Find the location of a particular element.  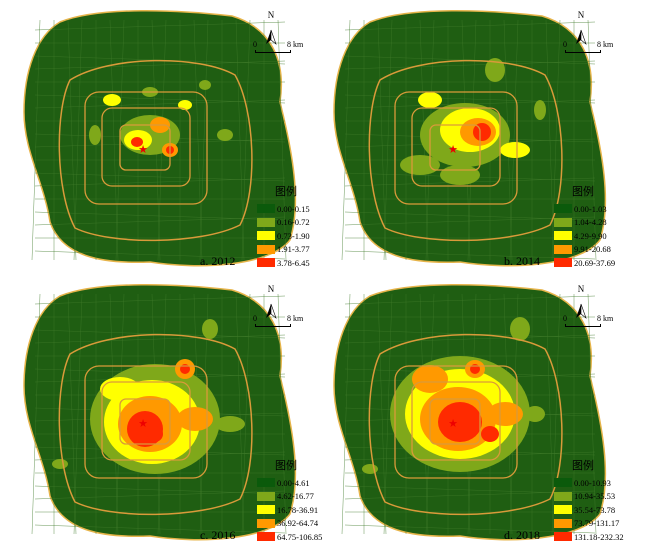

legend-item: 0.00-10.93 is located at coordinates (589, 483).